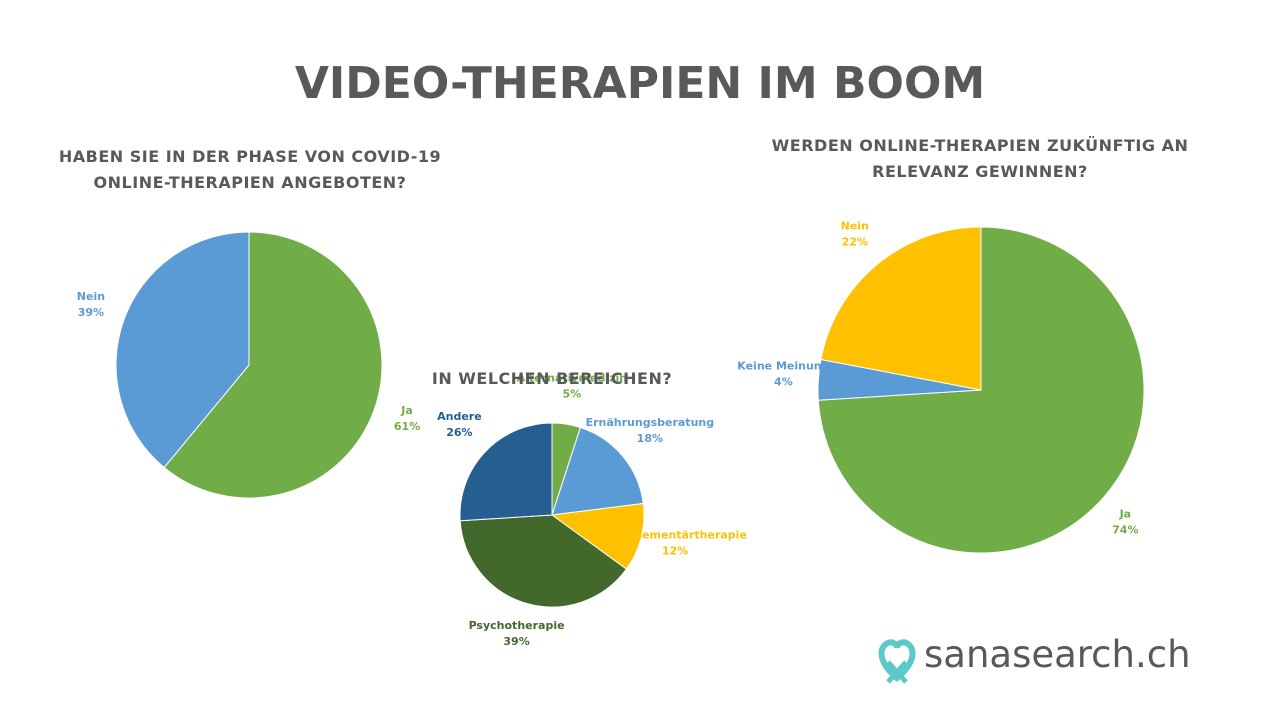 This screenshot has height=720, width=1280. I want to click on logo-text: sanasearch.ch, so click(1057, 654).